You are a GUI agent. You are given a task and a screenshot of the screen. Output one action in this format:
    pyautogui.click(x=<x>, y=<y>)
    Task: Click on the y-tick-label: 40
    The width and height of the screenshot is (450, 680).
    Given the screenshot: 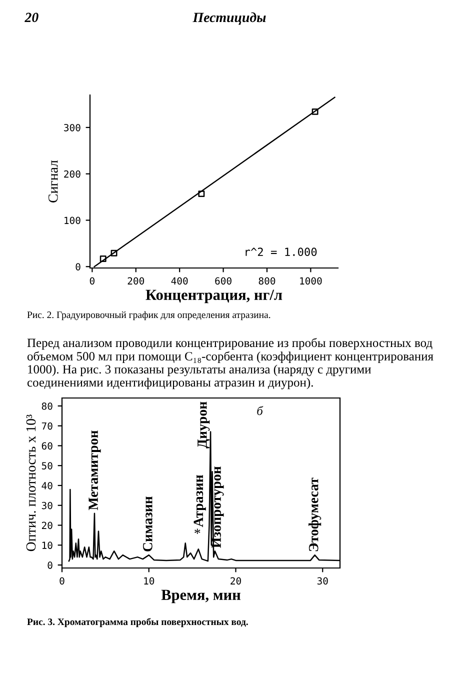 What is the action you would take?
    pyautogui.click(x=47, y=486)
    